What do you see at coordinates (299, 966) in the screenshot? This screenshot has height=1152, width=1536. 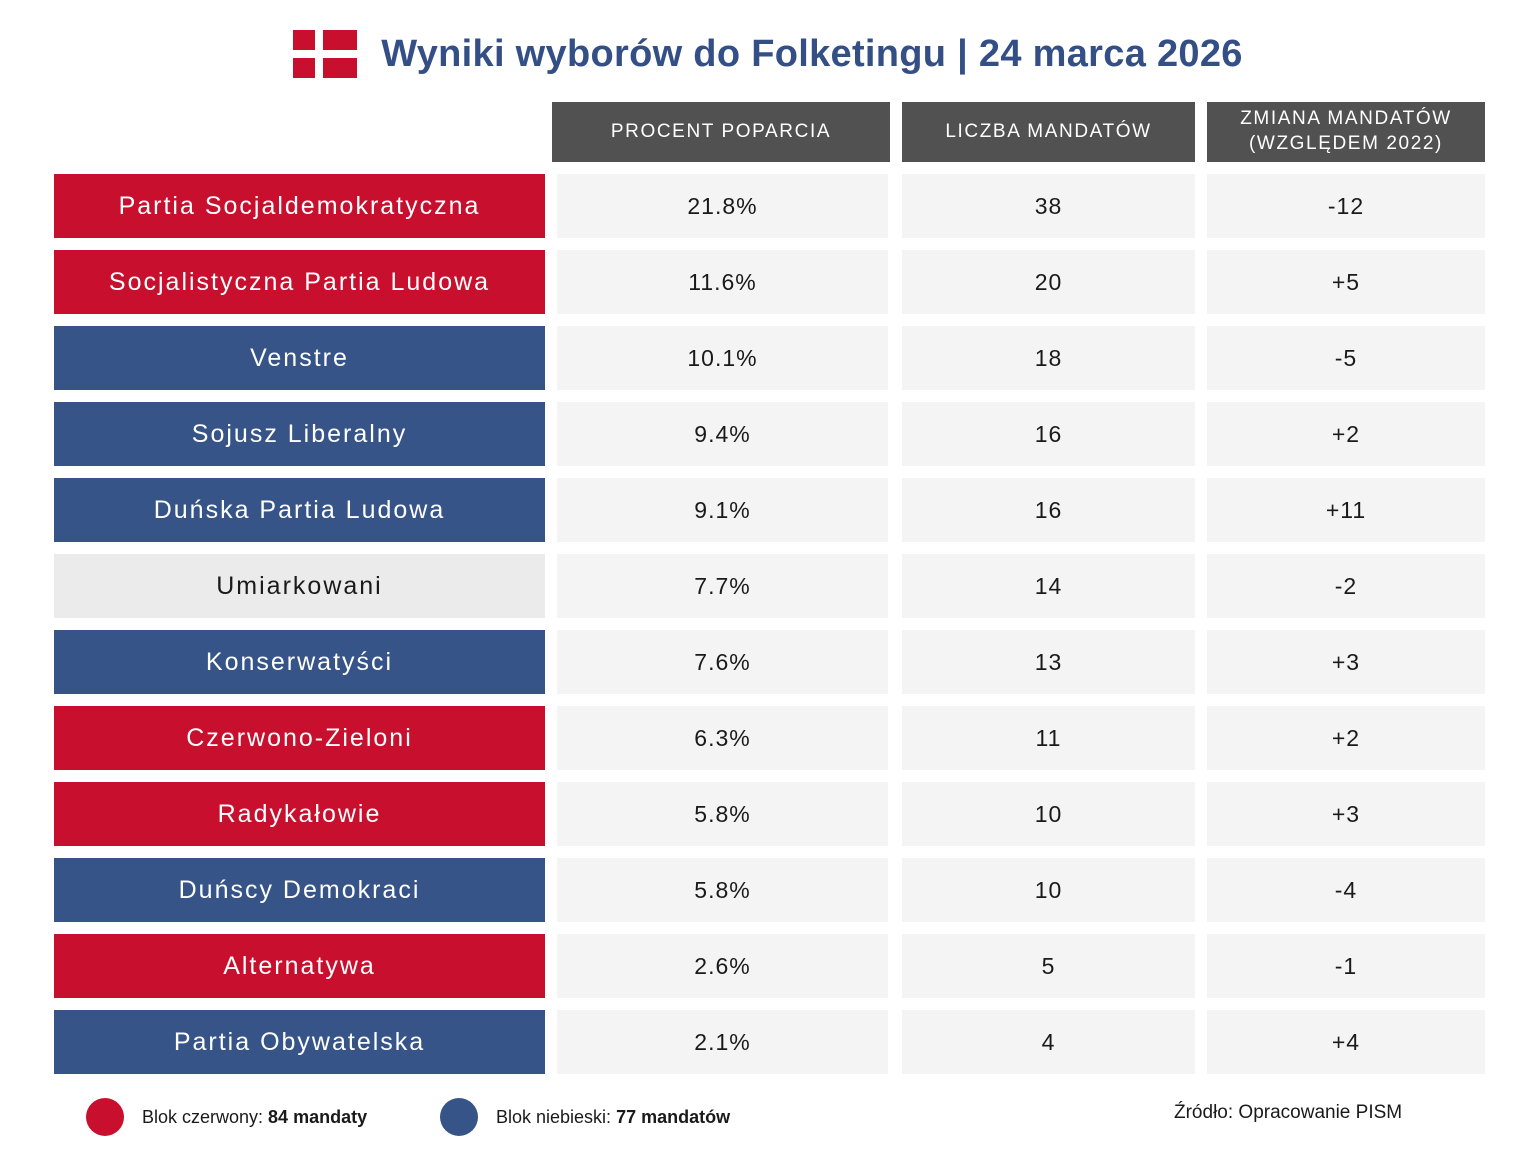 I see `party-name-cell: Alternatywa` at bounding box center [299, 966].